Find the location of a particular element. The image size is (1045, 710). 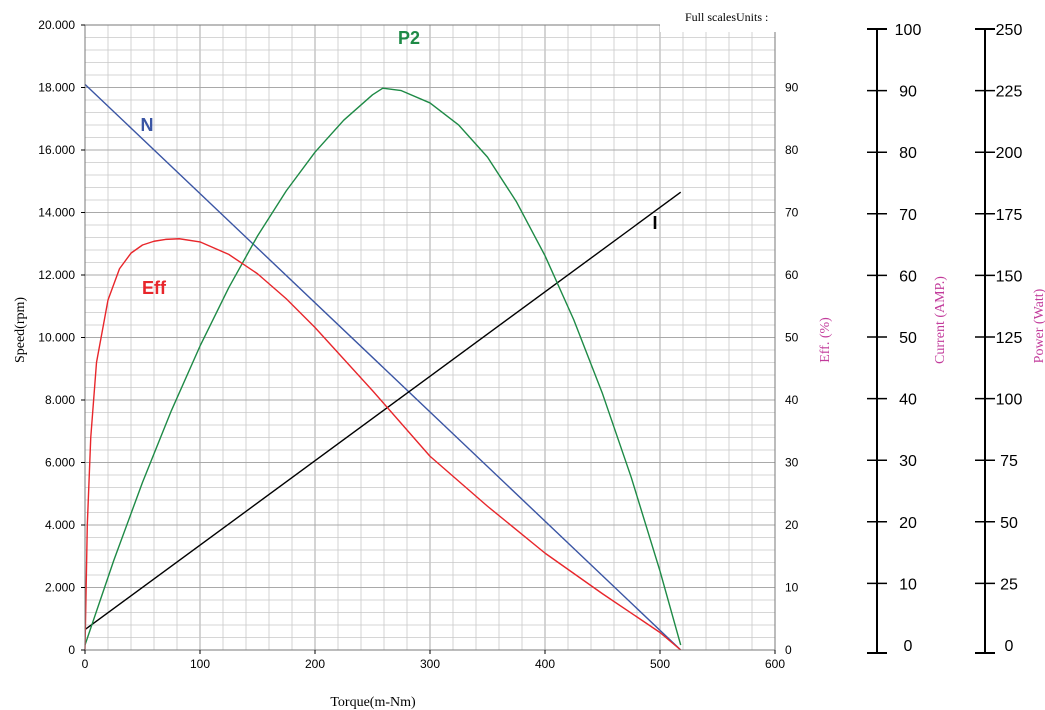

power-tick-label: 150 is located at coordinates (1009, 276).